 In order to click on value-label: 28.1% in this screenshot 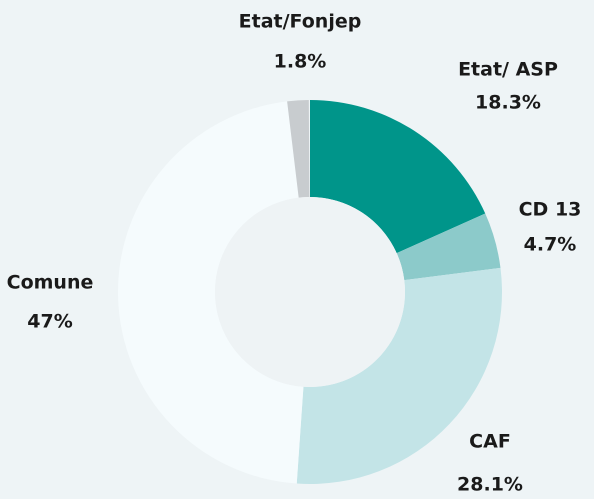, I will do `click(490, 485)`.